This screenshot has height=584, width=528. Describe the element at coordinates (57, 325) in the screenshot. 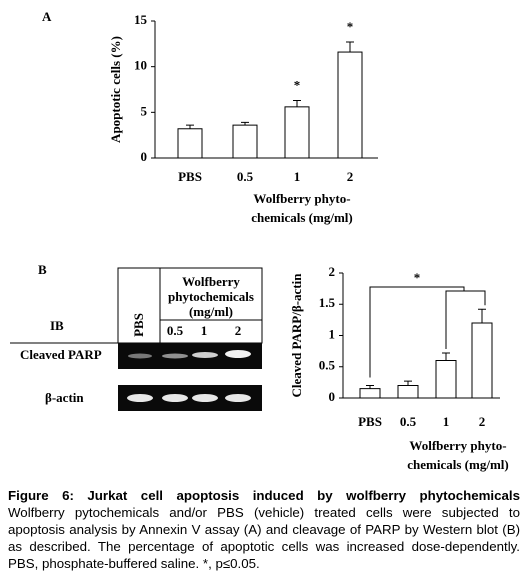

I see `ib-label: IB` at that location.